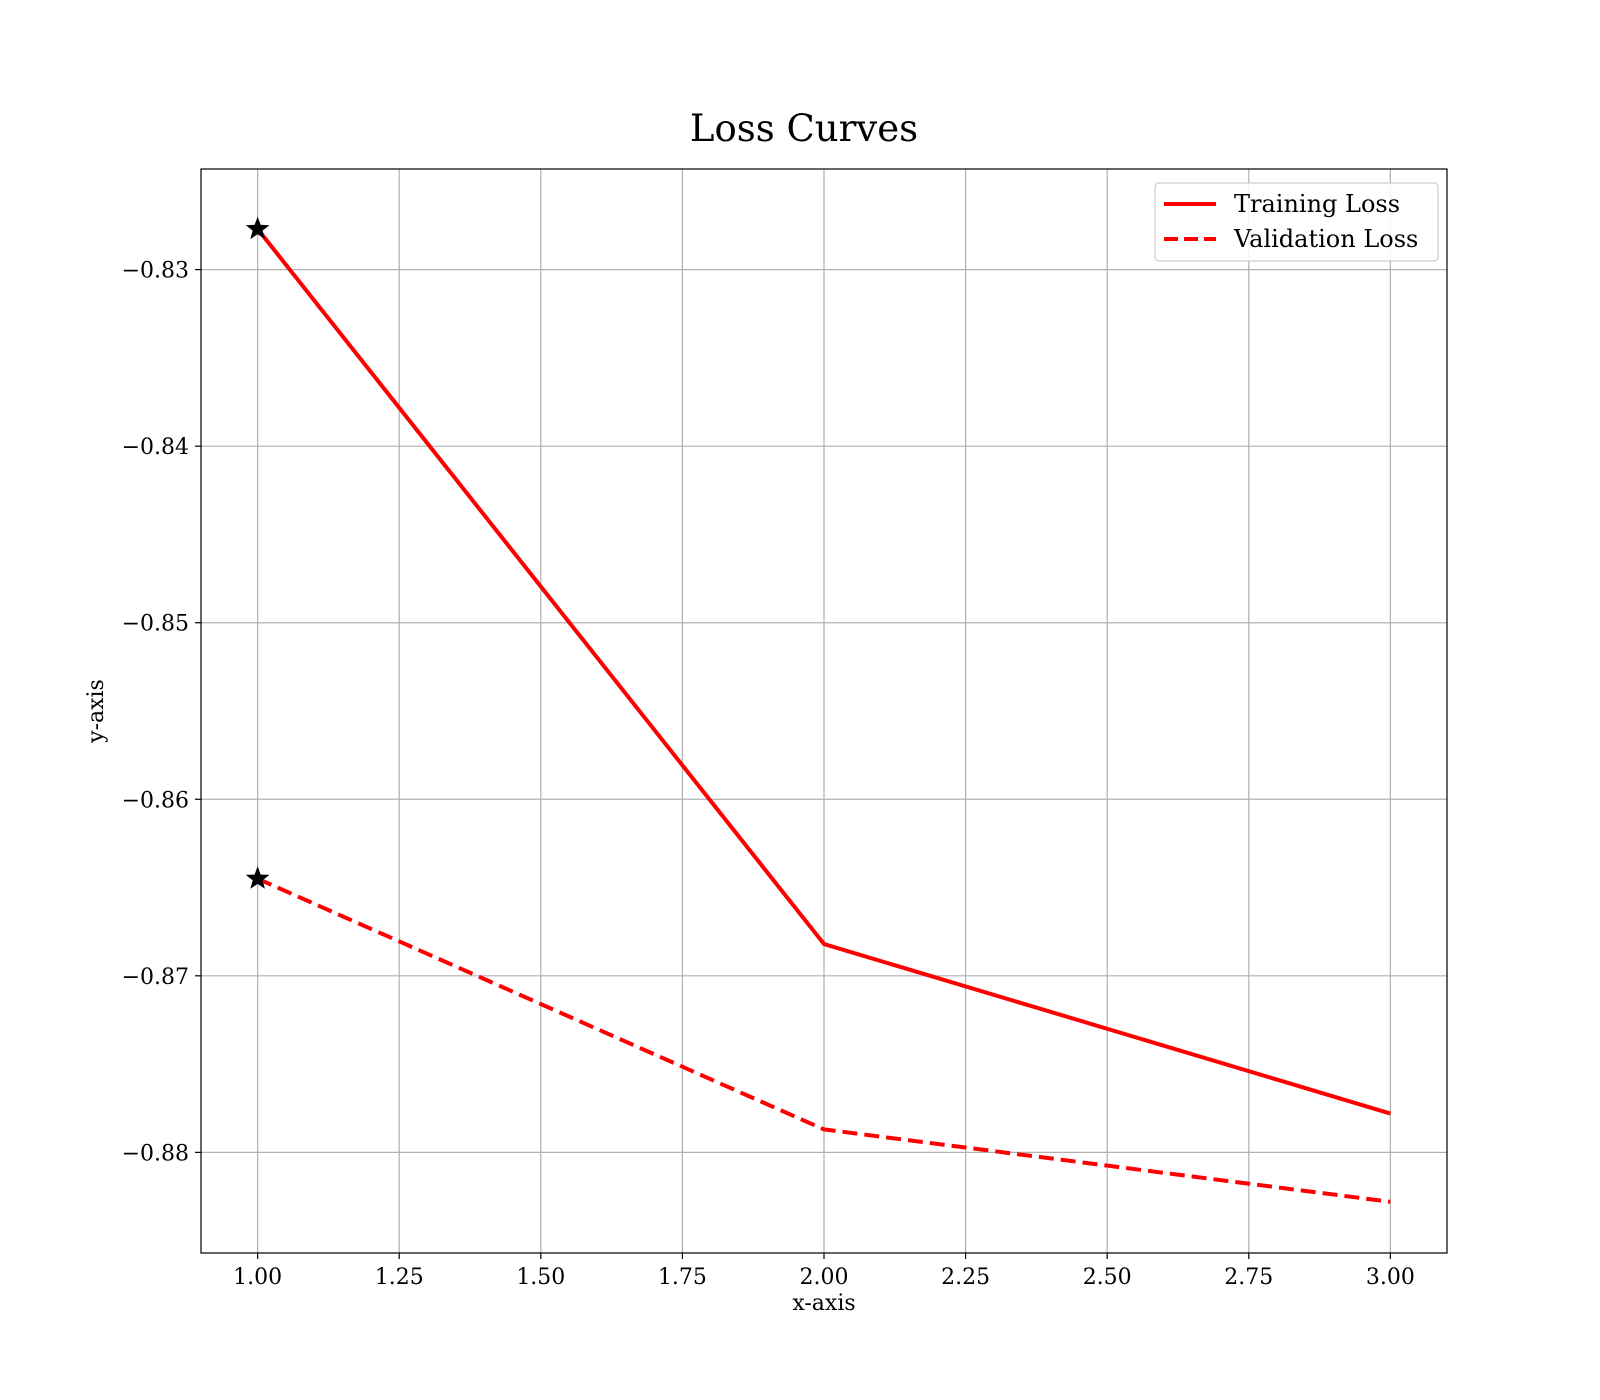 The width and height of the screenshot is (1600, 1400). What do you see at coordinates (540, 1277) in the screenshot?
I see `x-tick-label: 1.50` at bounding box center [540, 1277].